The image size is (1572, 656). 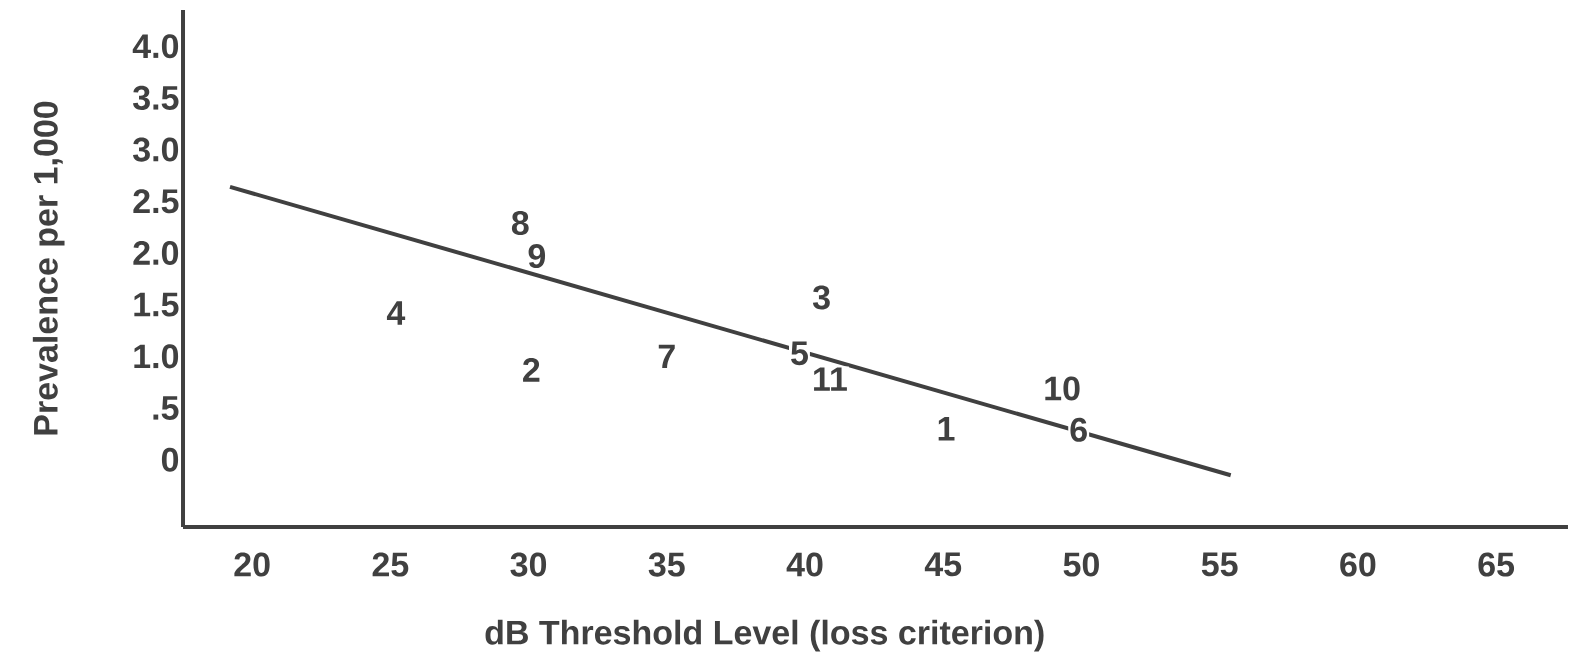 I want to click on annotation: 3, so click(x=821, y=297).